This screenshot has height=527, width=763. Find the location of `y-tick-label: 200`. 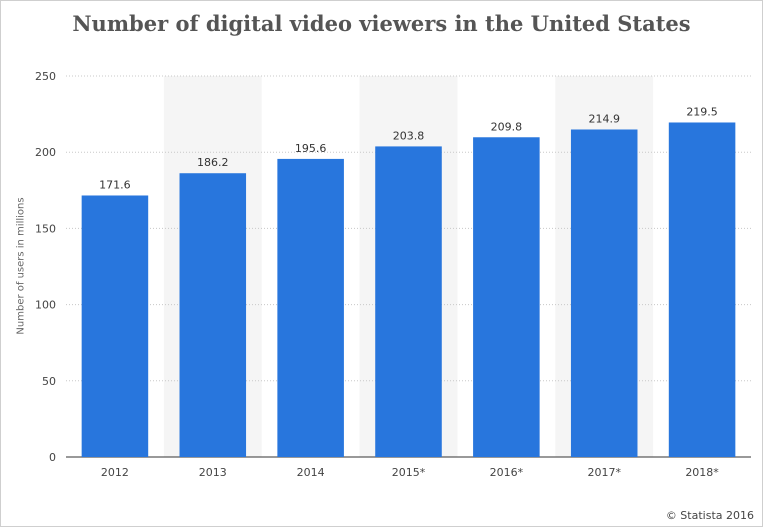

y-tick-label: 200 is located at coordinates (45, 152).